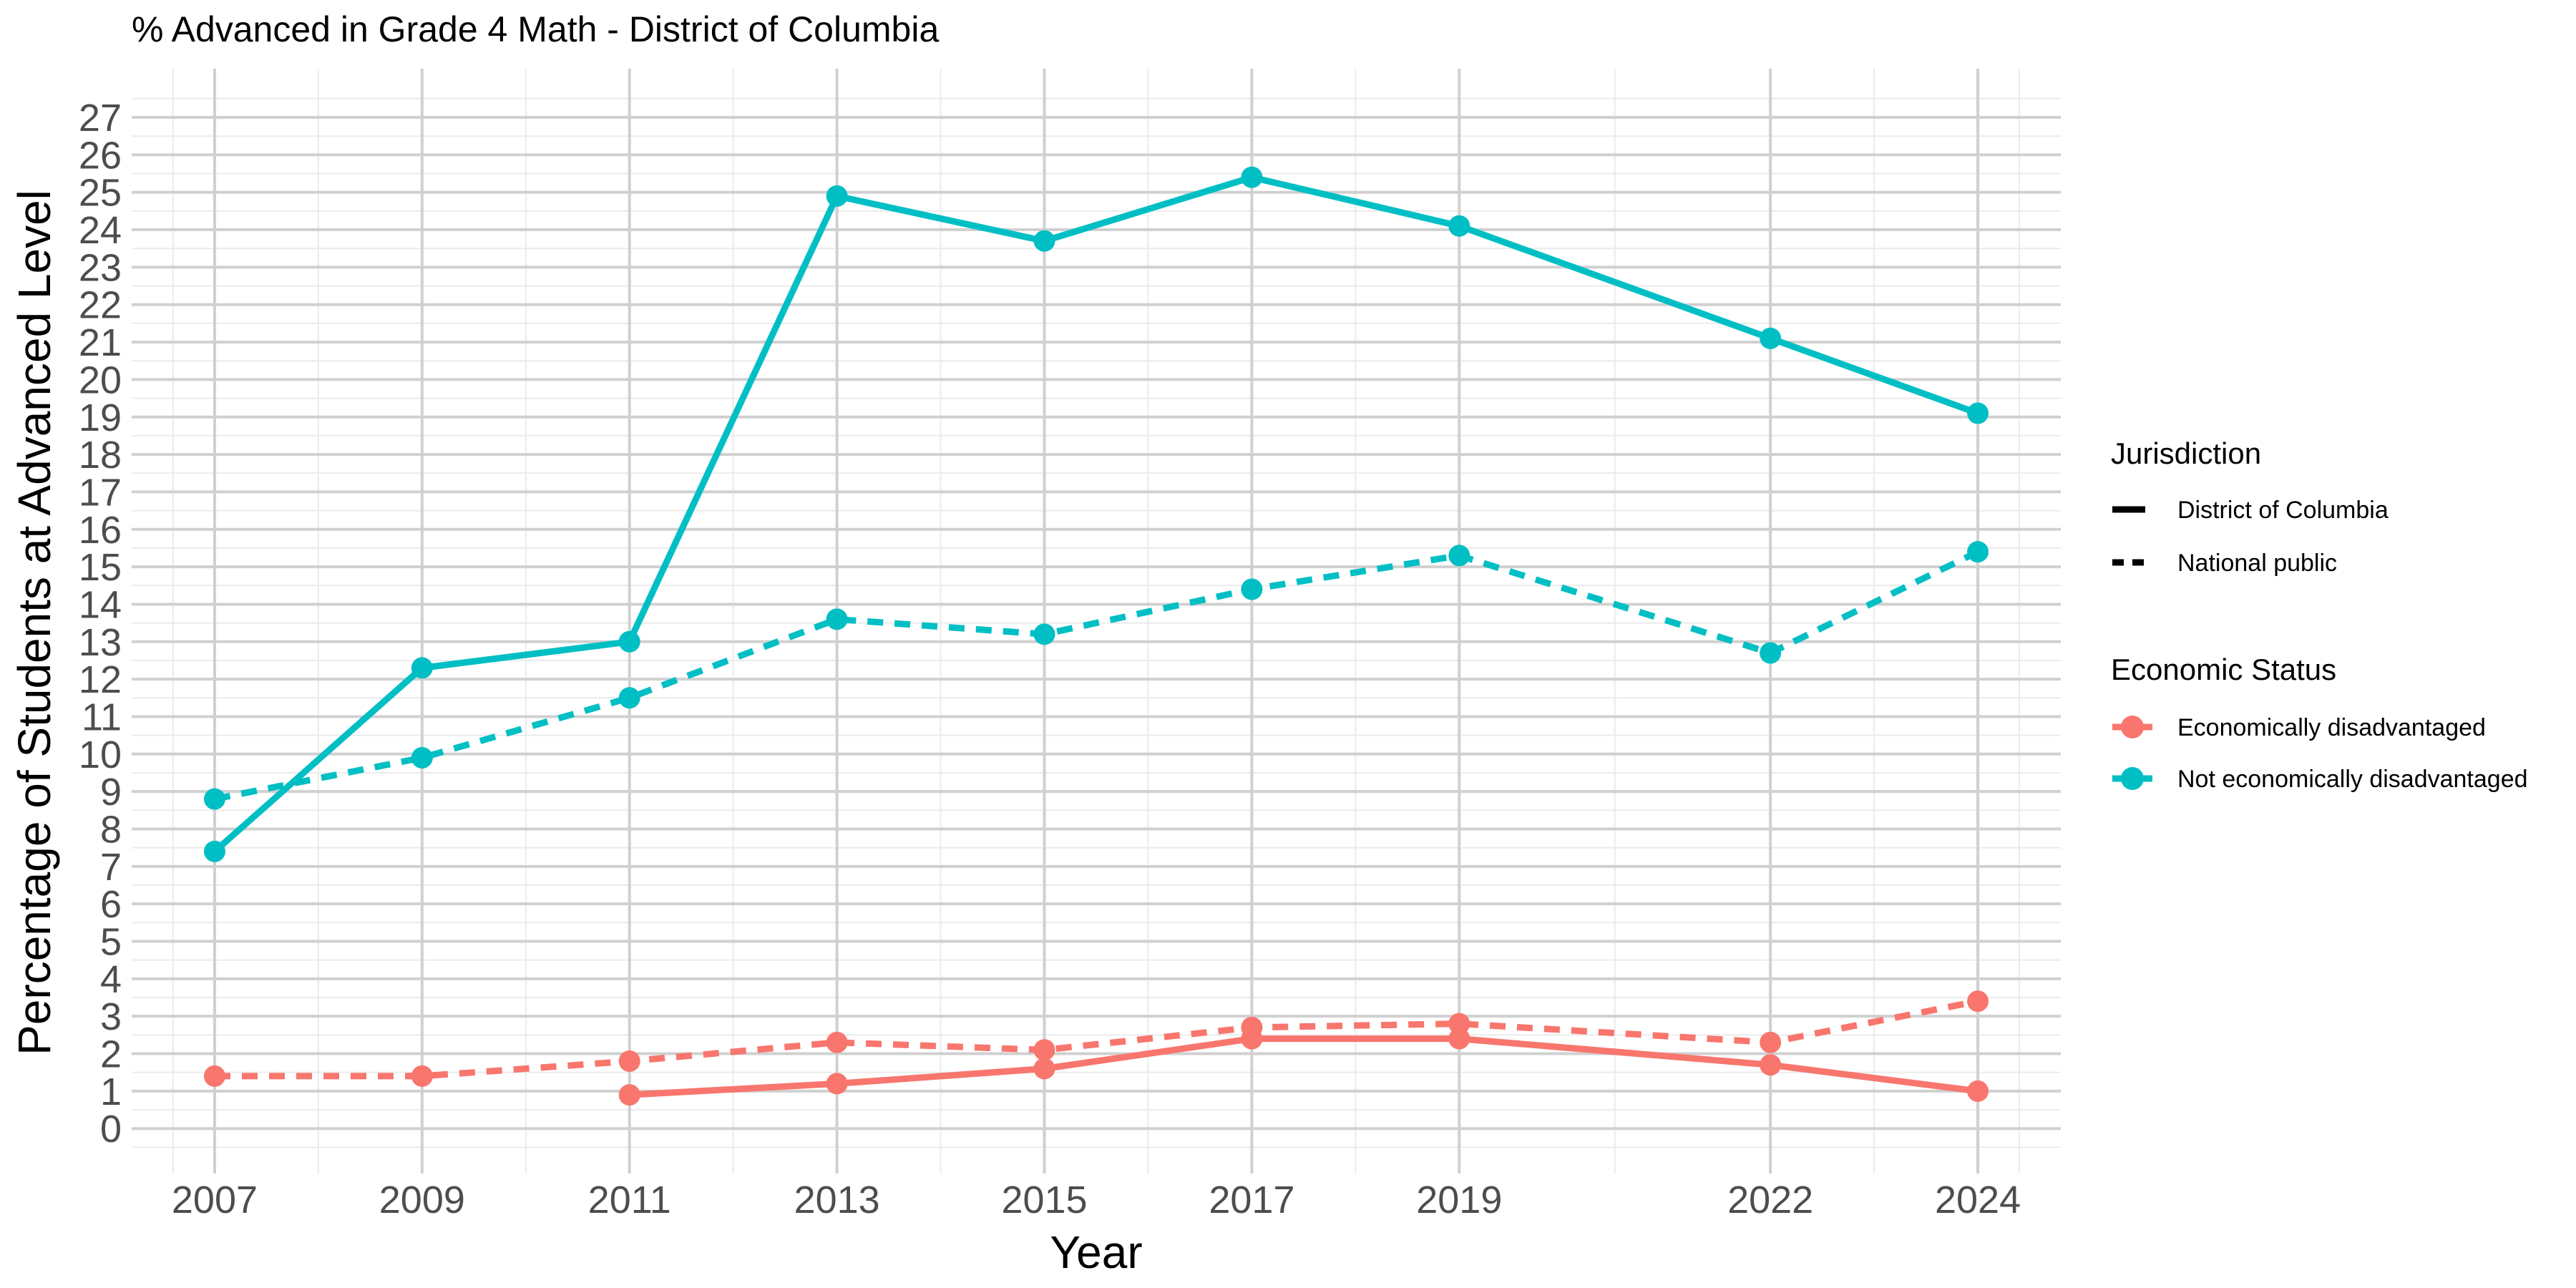  I want to click on y-tick-label: 2, so click(111, 1054).